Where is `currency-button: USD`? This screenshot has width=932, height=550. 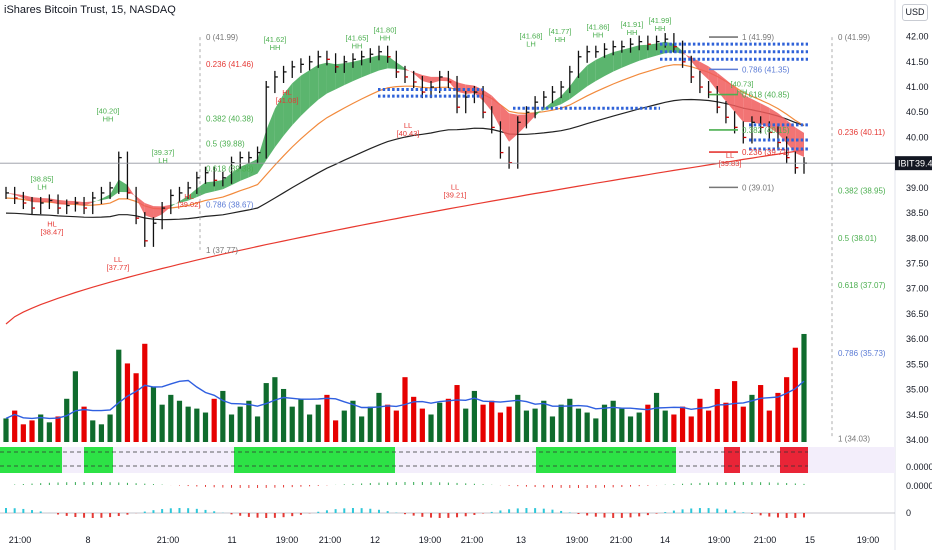
currency-button: USD is located at coordinates (915, 12).